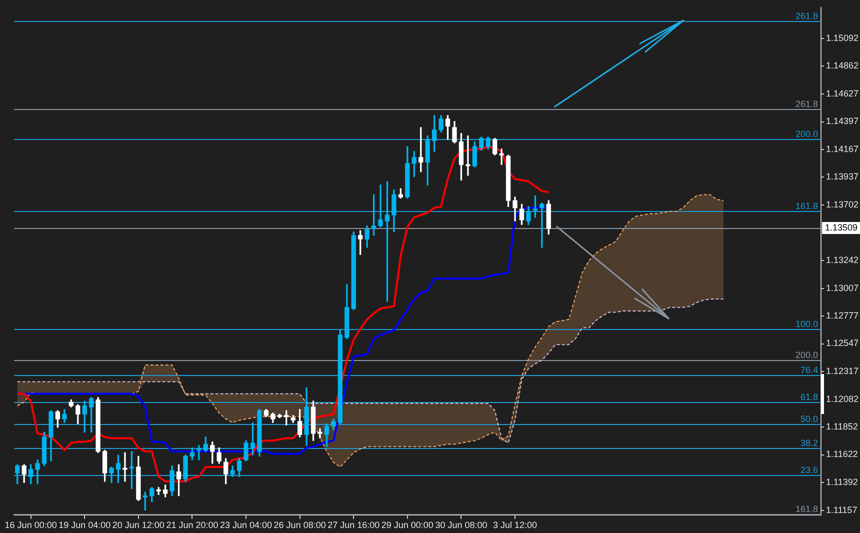 This screenshot has width=860, height=533. I want to click on x-tick-label: 27 Jun 16:00, so click(354, 525).